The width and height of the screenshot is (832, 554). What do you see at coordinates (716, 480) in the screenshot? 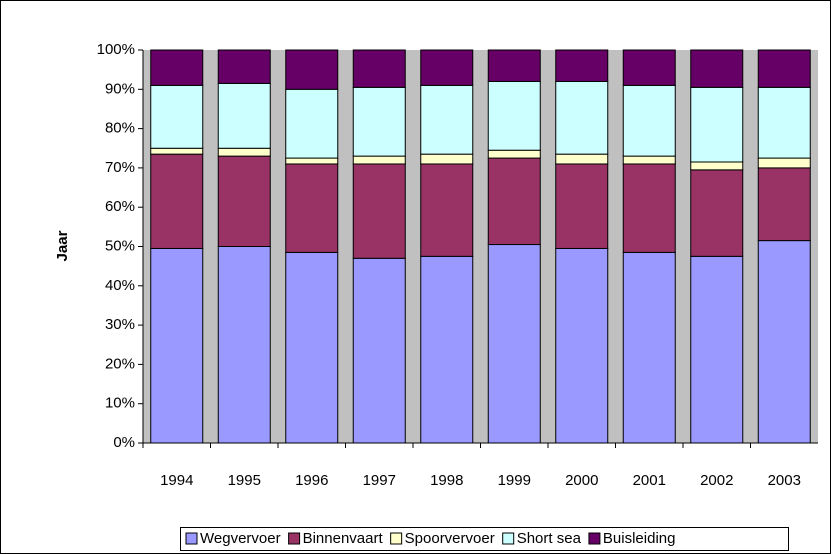
I see `x-tick-label: 2002` at bounding box center [716, 480].